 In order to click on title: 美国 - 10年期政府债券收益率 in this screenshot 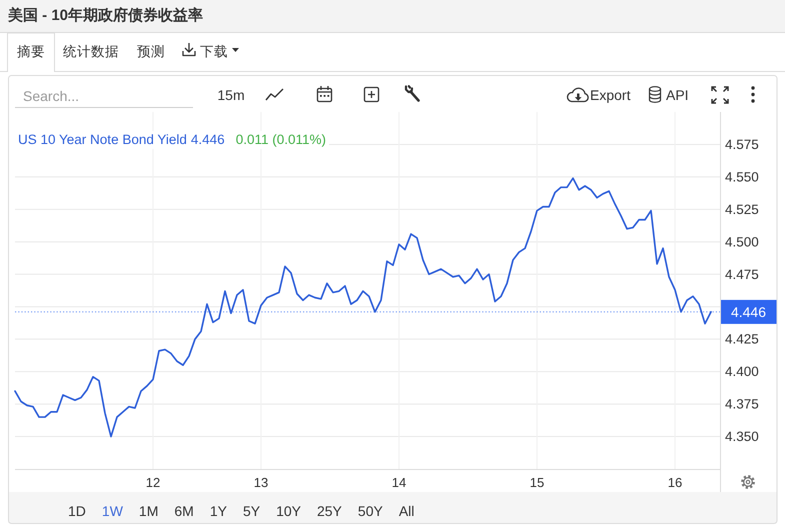, I will do `click(106, 15)`.